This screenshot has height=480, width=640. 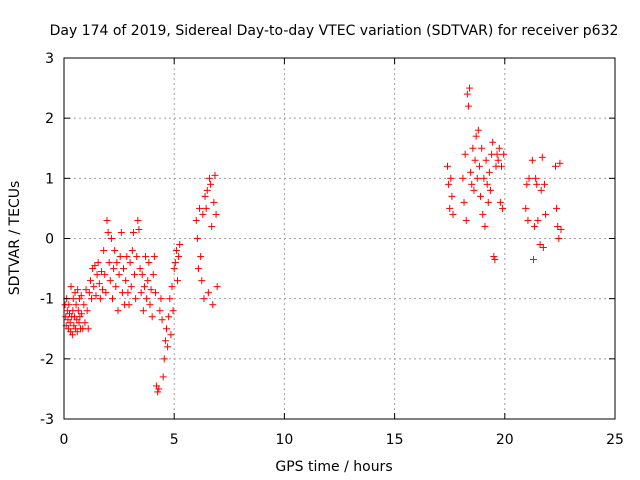 I want to click on x-axis-label: GPS time / hours, so click(x=333, y=467).